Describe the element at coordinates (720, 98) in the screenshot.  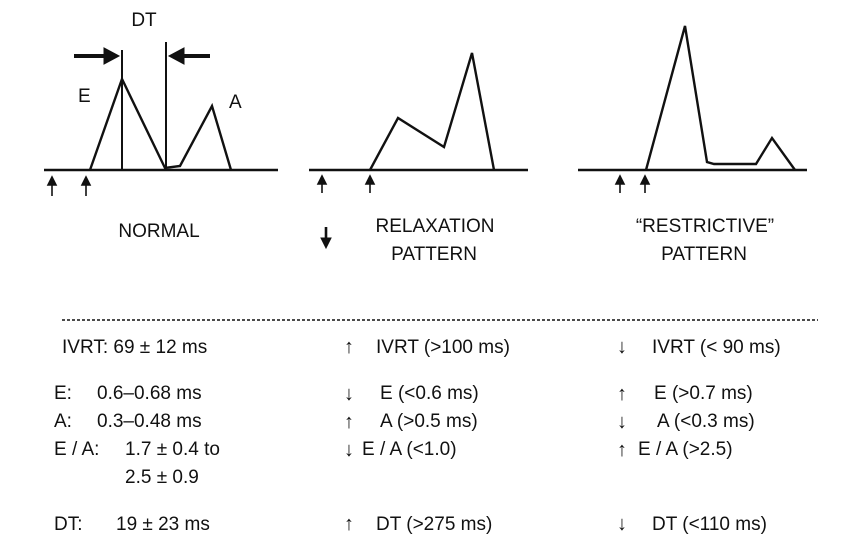
I see `restrictive-flow-curve` at that location.